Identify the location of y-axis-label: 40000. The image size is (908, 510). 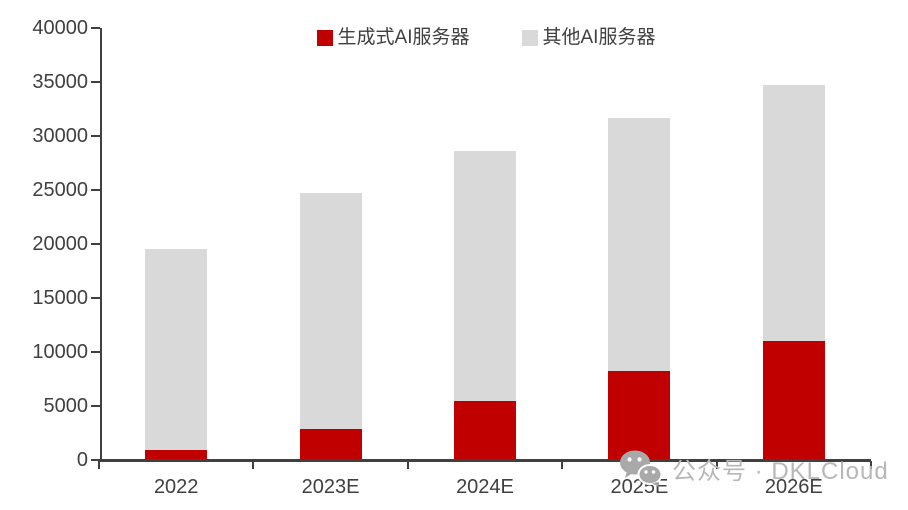
(60, 28).